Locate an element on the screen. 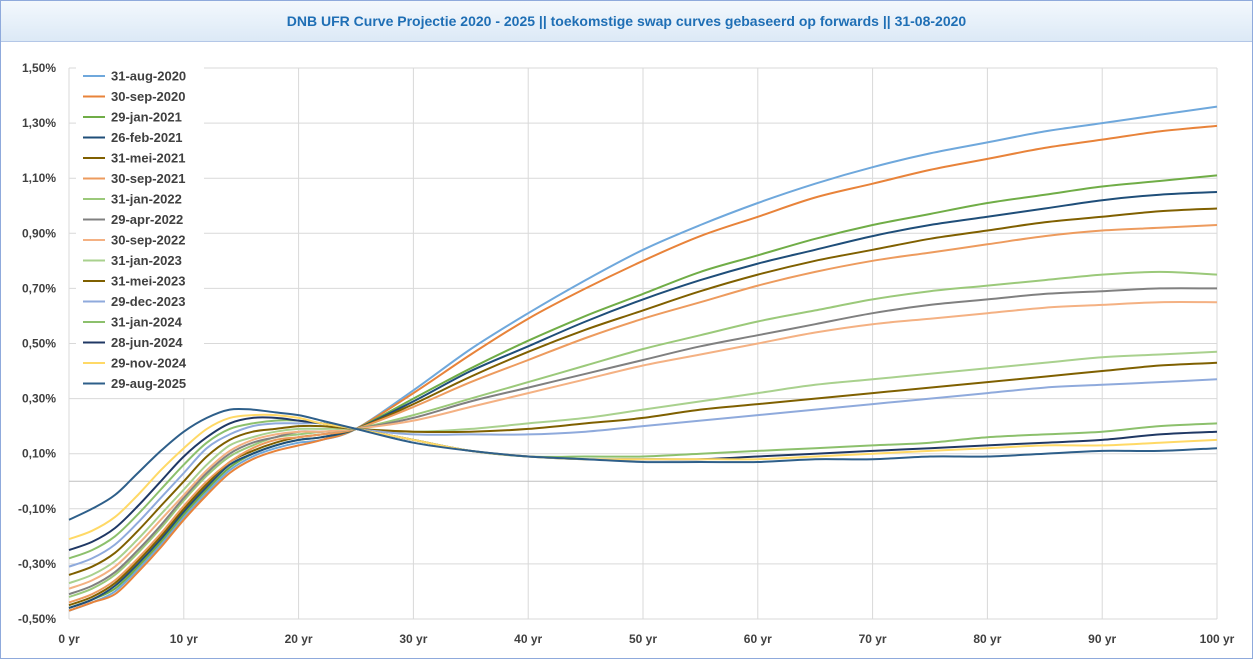 This screenshot has width=1253, height=659. legend-label: 31-jan-2022 is located at coordinates (146, 199).